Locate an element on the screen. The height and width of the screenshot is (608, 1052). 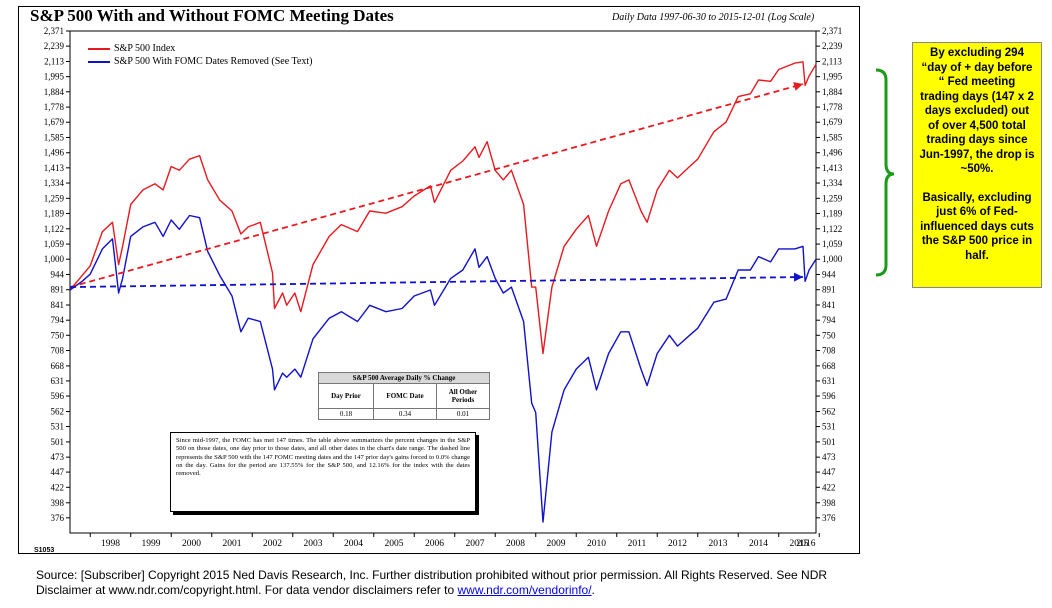
legend-swatch-red is located at coordinates (99, 48).